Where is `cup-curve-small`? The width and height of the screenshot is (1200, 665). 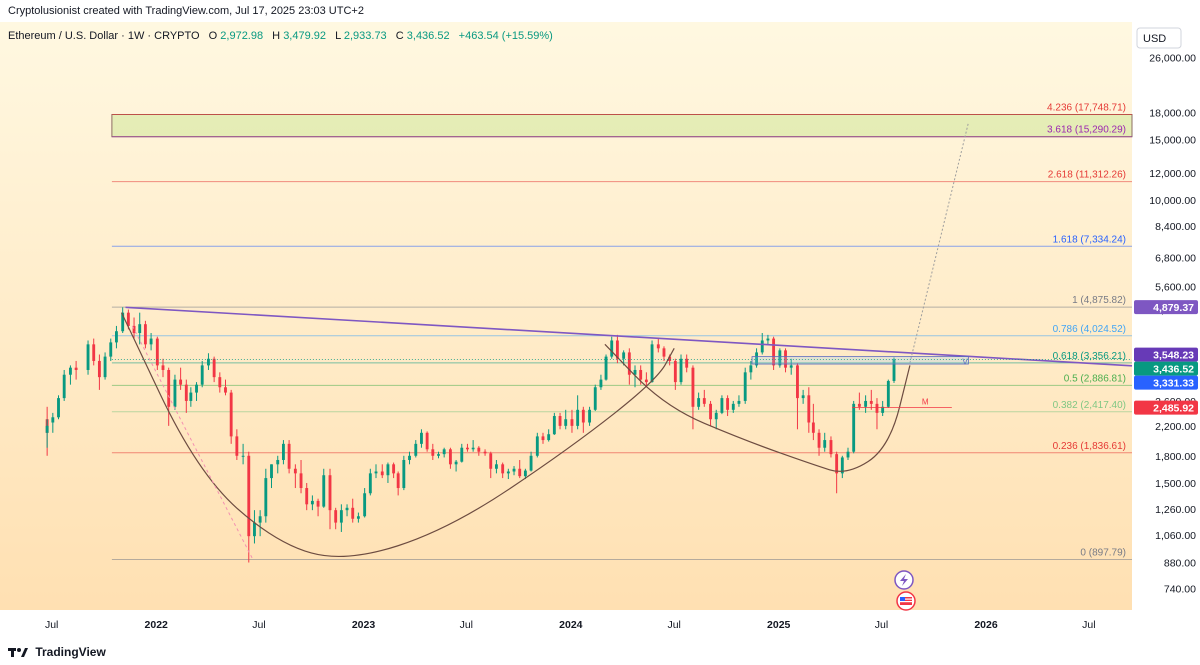
cup-curve-small is located at coordinates (757, 407).